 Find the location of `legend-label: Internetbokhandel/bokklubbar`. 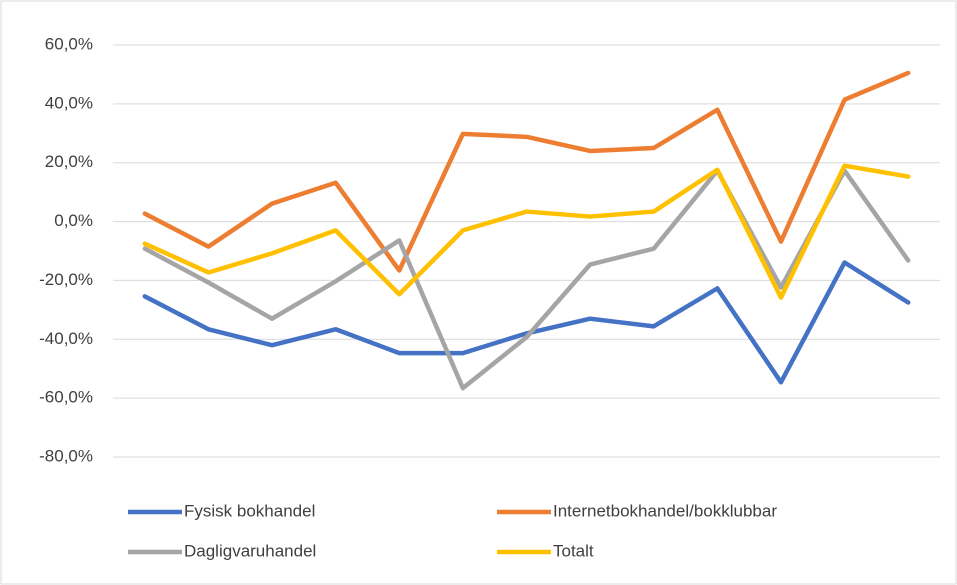

legend-label: Internetbokhandel/bokklubbar is located at coordinates (665, 510).